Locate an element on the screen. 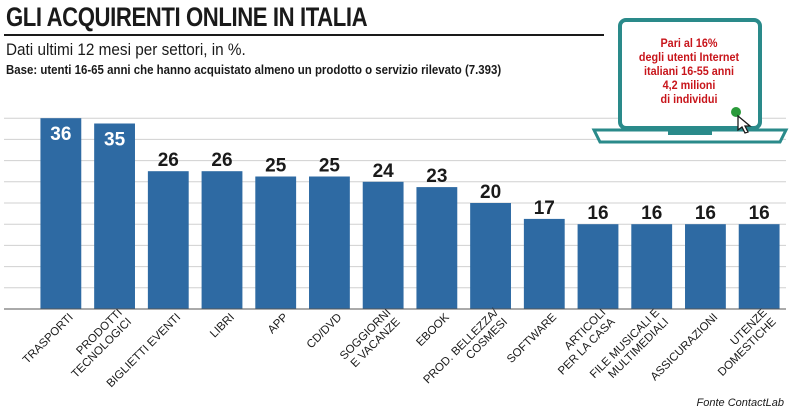 This screenshot has width=790, height=411. tick-label: CD/DVD is located at coordinates (325, 331).